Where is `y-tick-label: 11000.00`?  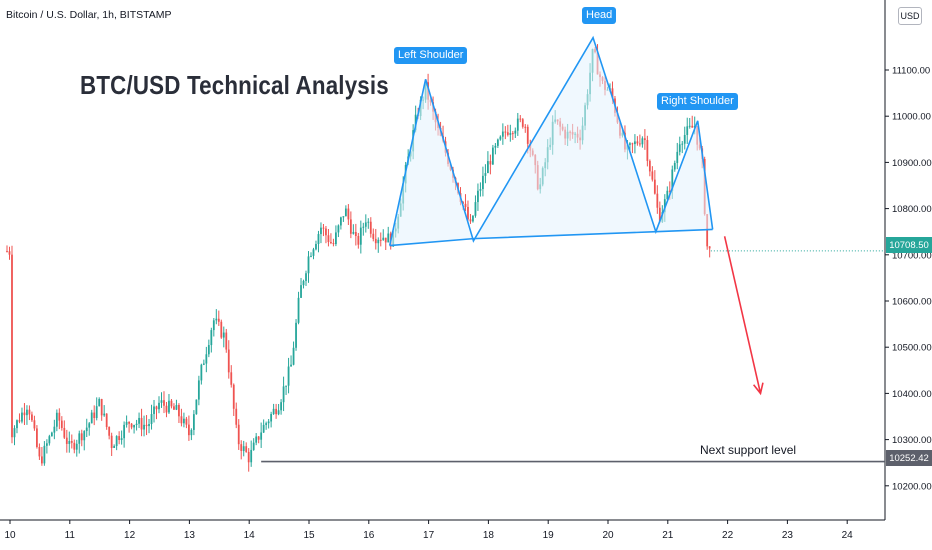 y-tick-label: 11000.00 is located at coordinates (911, 117).